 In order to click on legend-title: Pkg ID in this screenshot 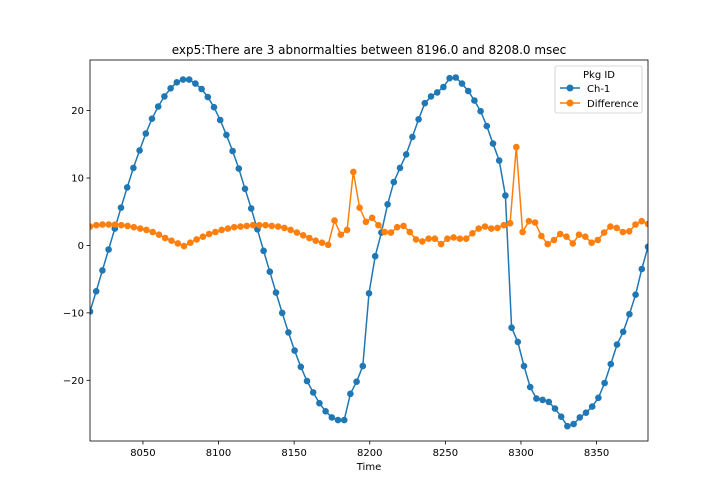, I will do `click(599, 75)`.